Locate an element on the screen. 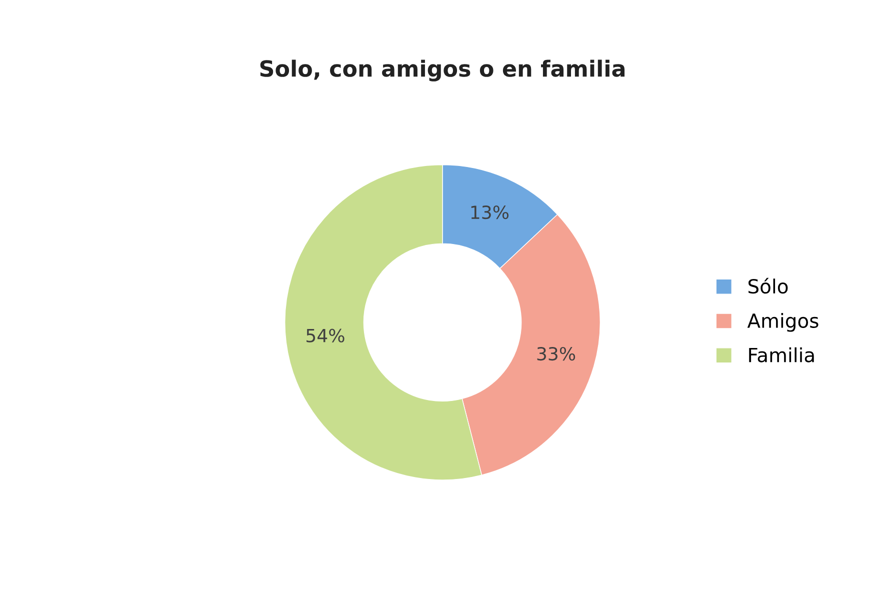  data-label: 13% is located at coordinates (490, 212).